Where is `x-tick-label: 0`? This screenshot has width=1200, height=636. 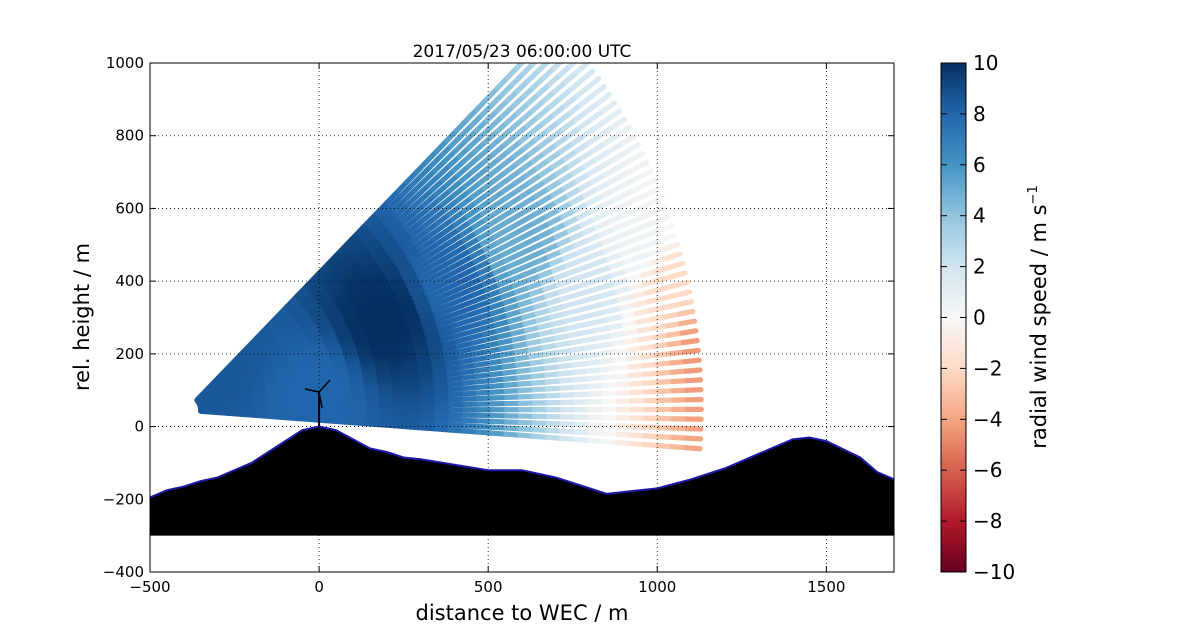 x-tick-label: 0 is located at coordinates (319, 587).